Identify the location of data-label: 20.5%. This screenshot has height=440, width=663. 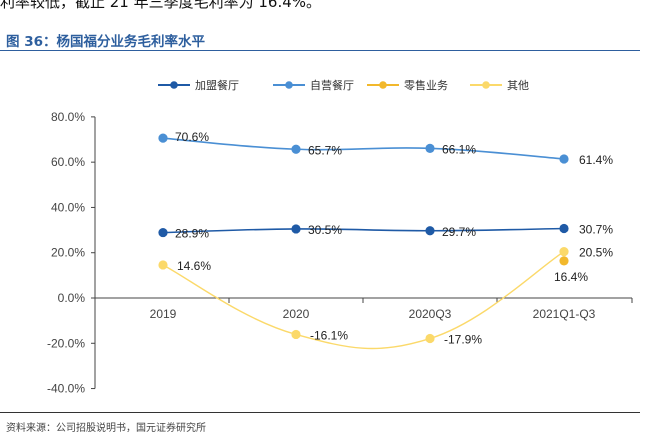
(596, 253).